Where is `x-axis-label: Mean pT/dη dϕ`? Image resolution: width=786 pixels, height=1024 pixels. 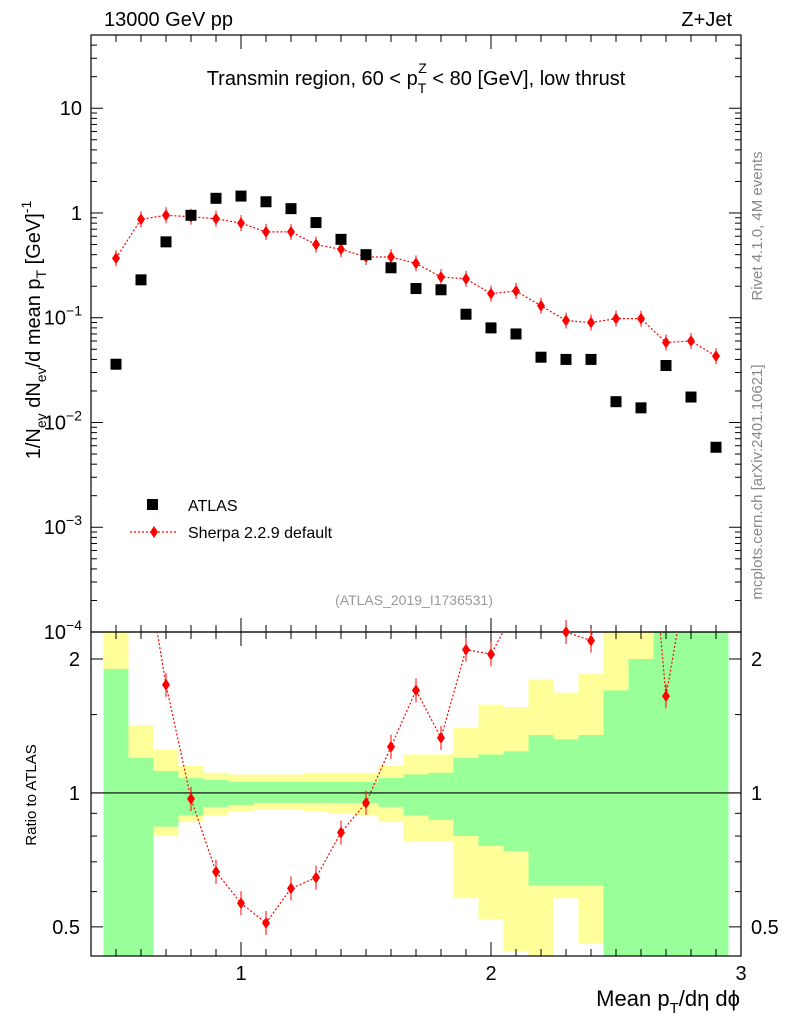 x-axis-label: Mean pT/dη dϕ is located at coordinates (668, 1001).